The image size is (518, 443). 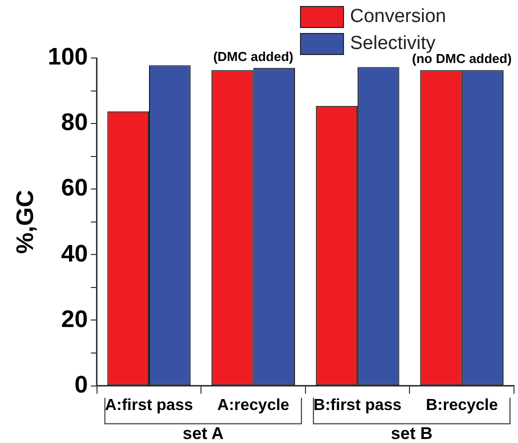 I want to click on text: set A, so click(x=203, y=433).